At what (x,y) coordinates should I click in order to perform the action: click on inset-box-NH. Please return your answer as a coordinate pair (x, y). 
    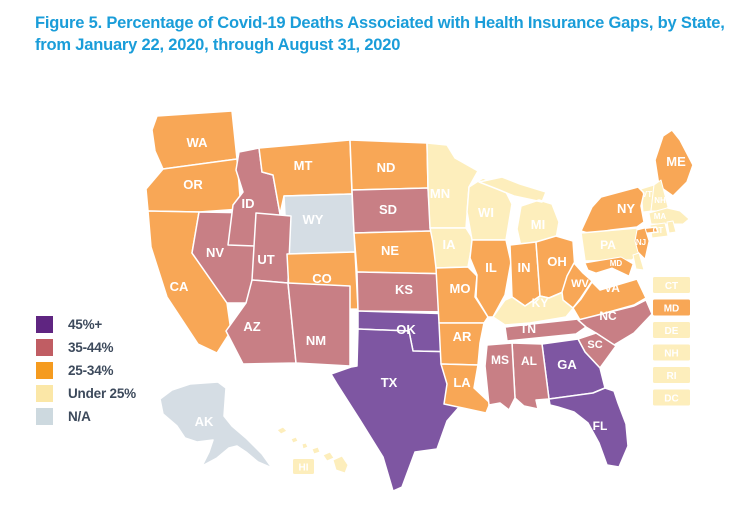
    Looking at the image, I should click on (671, 352).